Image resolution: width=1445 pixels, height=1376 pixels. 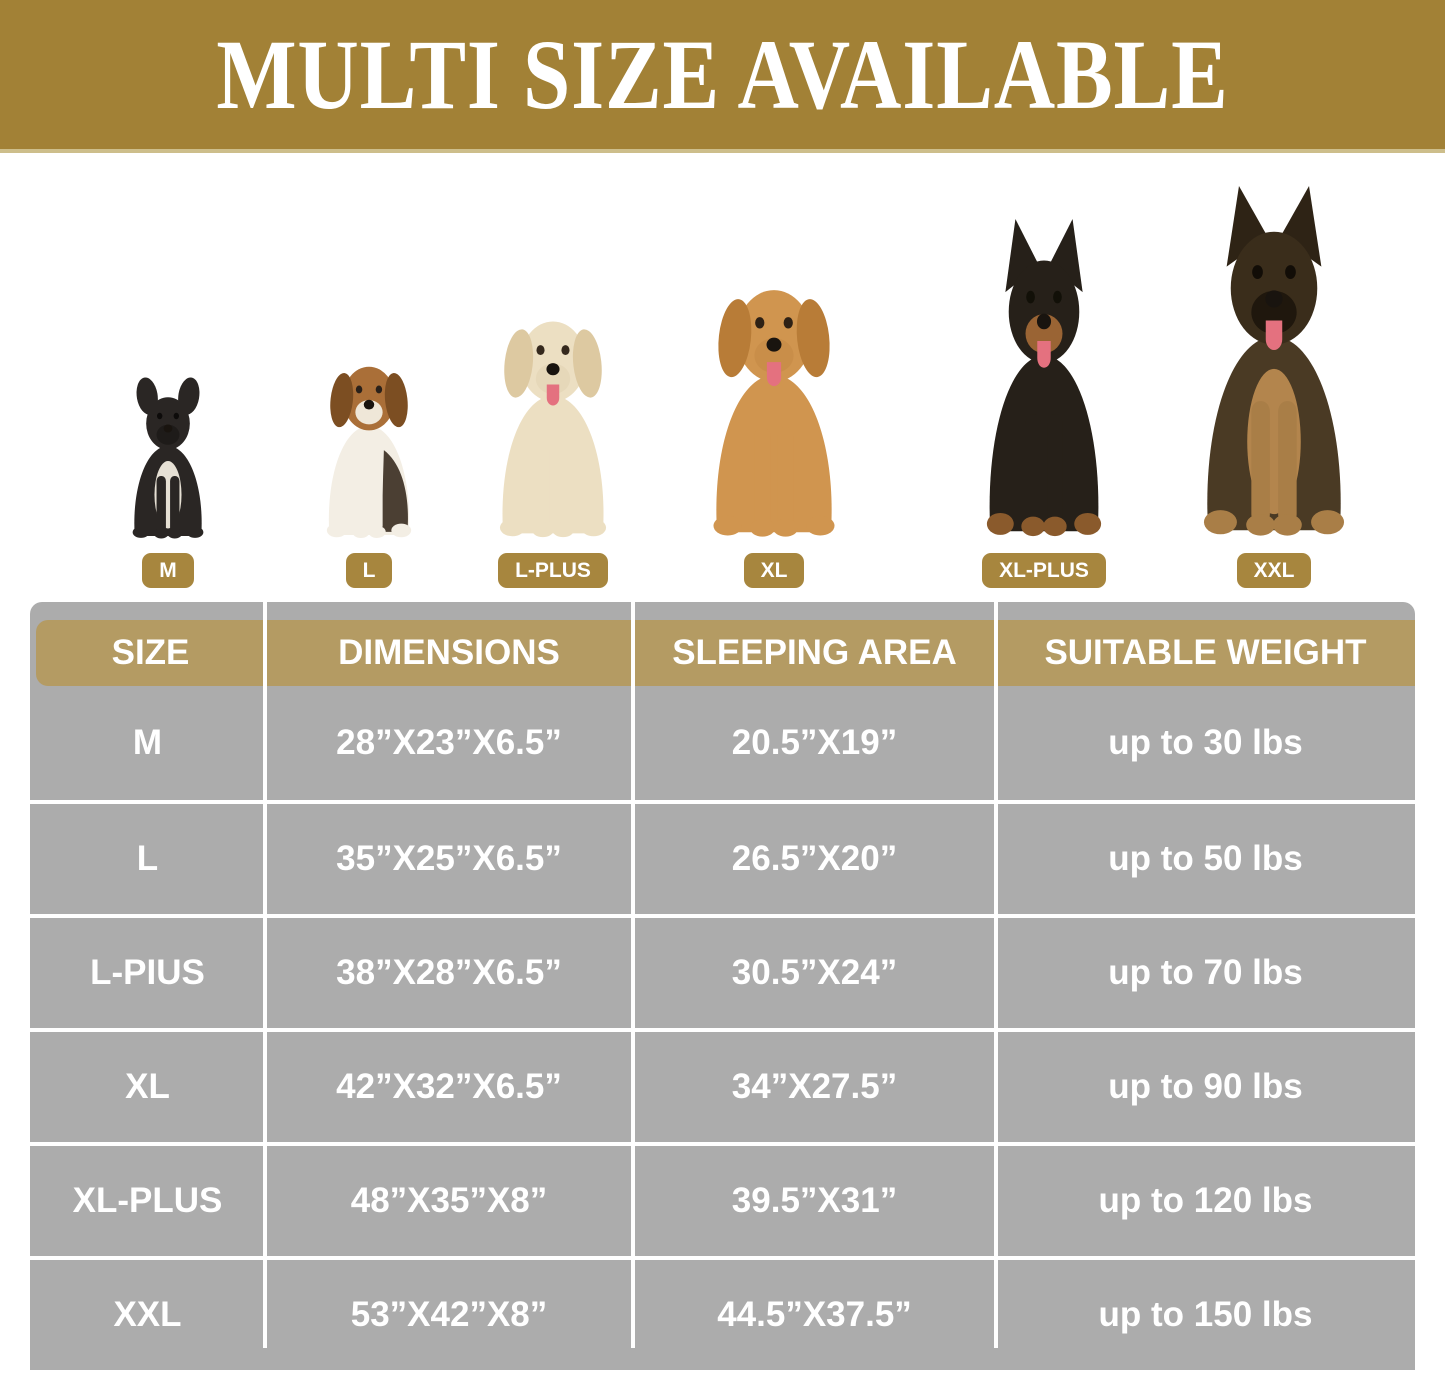 What do you see at coordinates (1044, 570) in the screenshot?
I see `size-badge-xl-plus: XL-PLUS` at bounding box center [1044, 570].